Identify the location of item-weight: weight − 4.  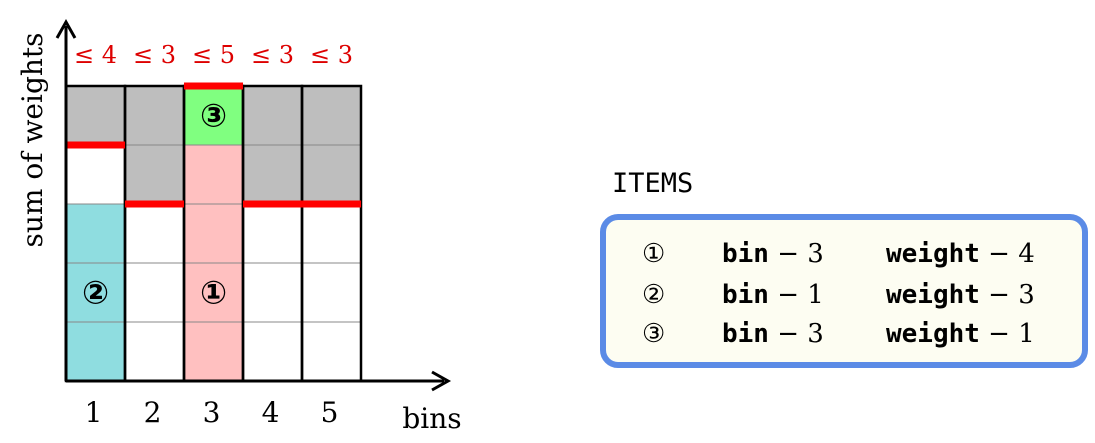
(960, 254).